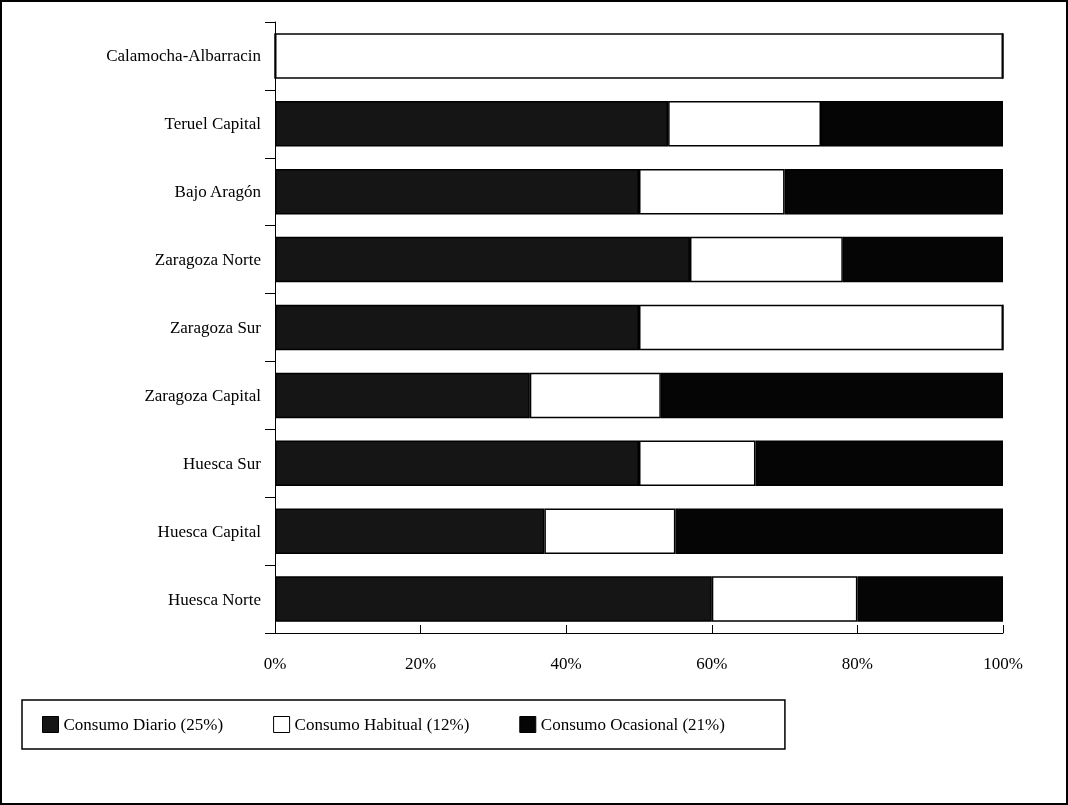 This screenshot has width=1068, height=805. What do you see at coordinates (382, 724) in the screenshot?
I see `legend-label: Consumo Habitual (12%)` at bounding box center [382, 724].